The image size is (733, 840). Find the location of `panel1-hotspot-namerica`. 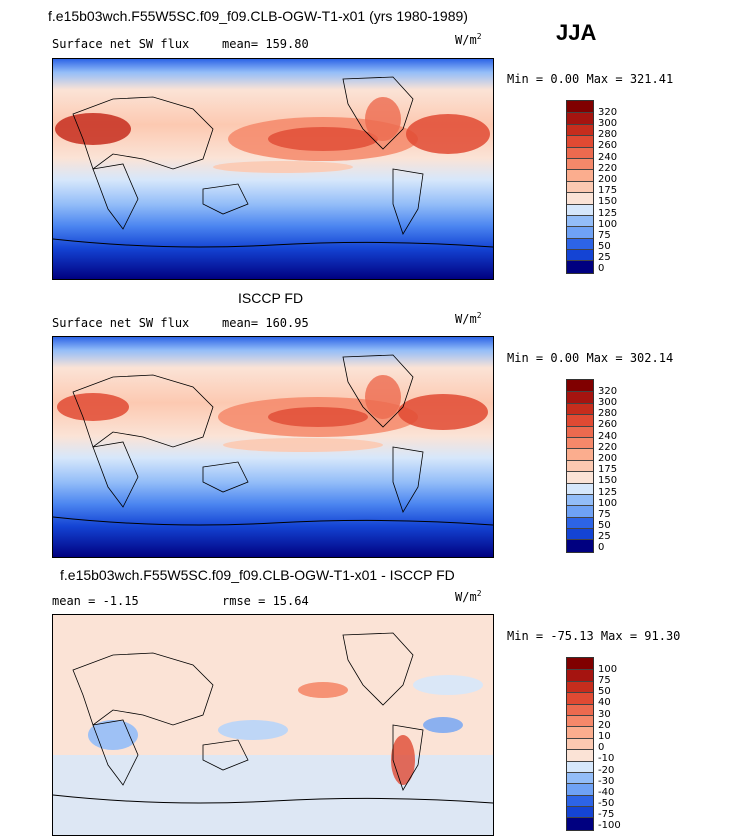

panel1-hotspot-namerica is located at coordinates (383, 119).